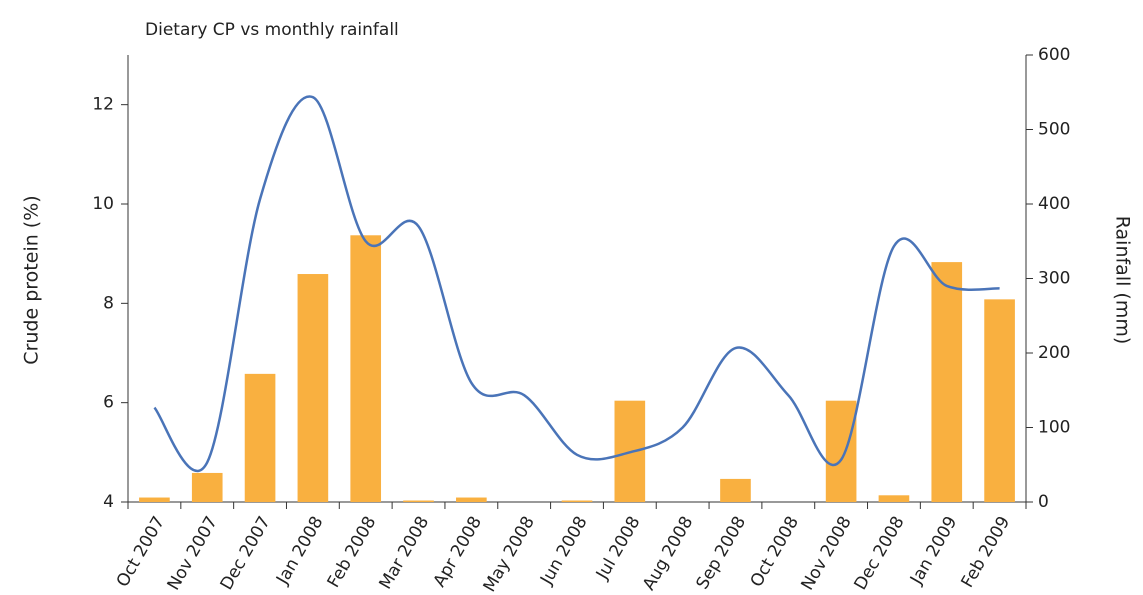  What do you see at coordinates (108, 502) in the screenshot?
I see `y-tick-label: 4` at bounding box center [108, 502].